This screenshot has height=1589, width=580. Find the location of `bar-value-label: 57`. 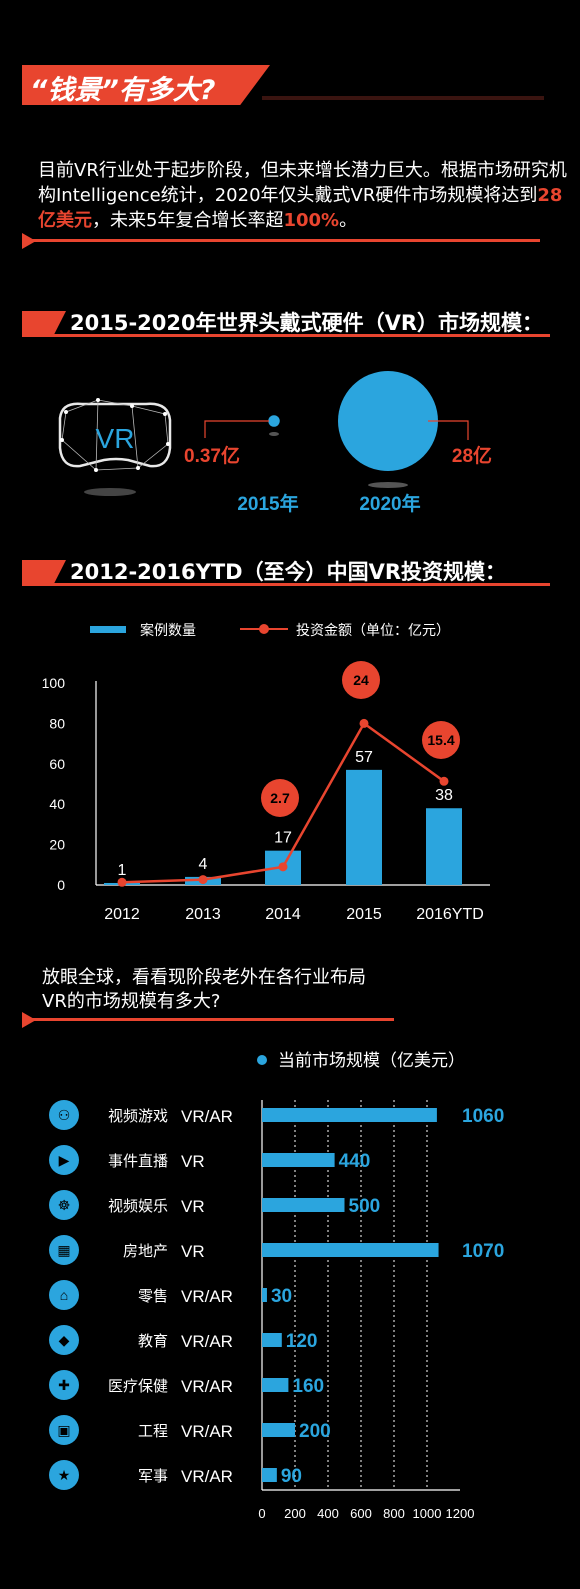

bar-value-label: 57 is located at coordinates (364, 757).